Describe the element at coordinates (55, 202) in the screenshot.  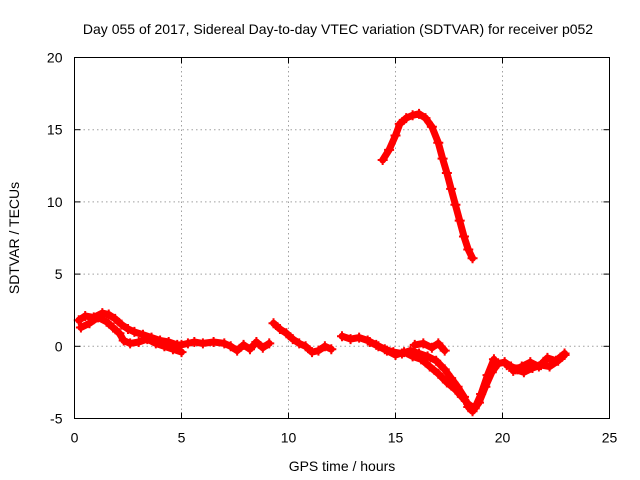
I see `y-tick-label: 10` at that location.